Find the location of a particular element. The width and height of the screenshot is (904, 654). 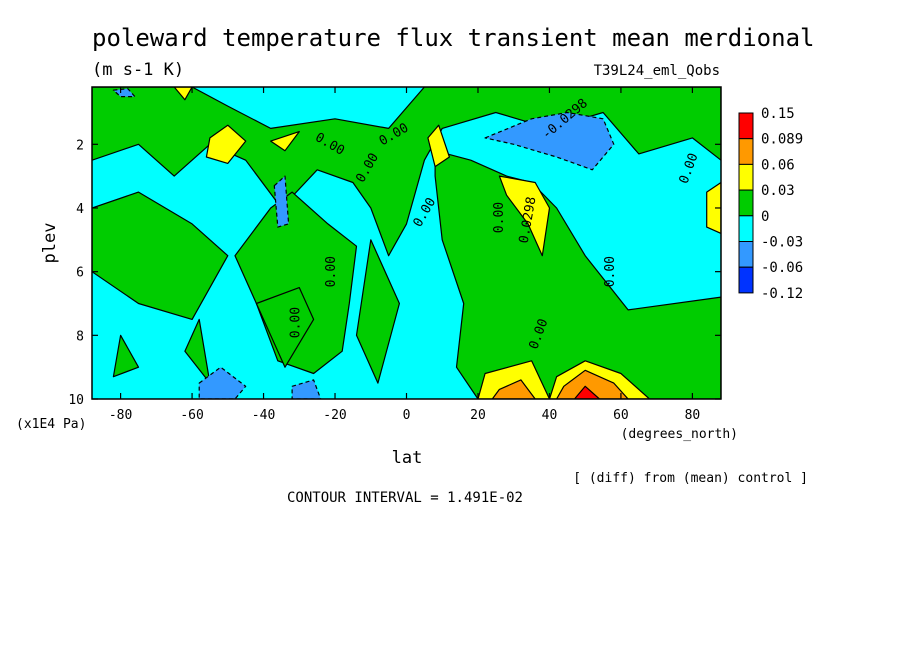

x-tick-label: 60 is located at coordinates (621, 415).